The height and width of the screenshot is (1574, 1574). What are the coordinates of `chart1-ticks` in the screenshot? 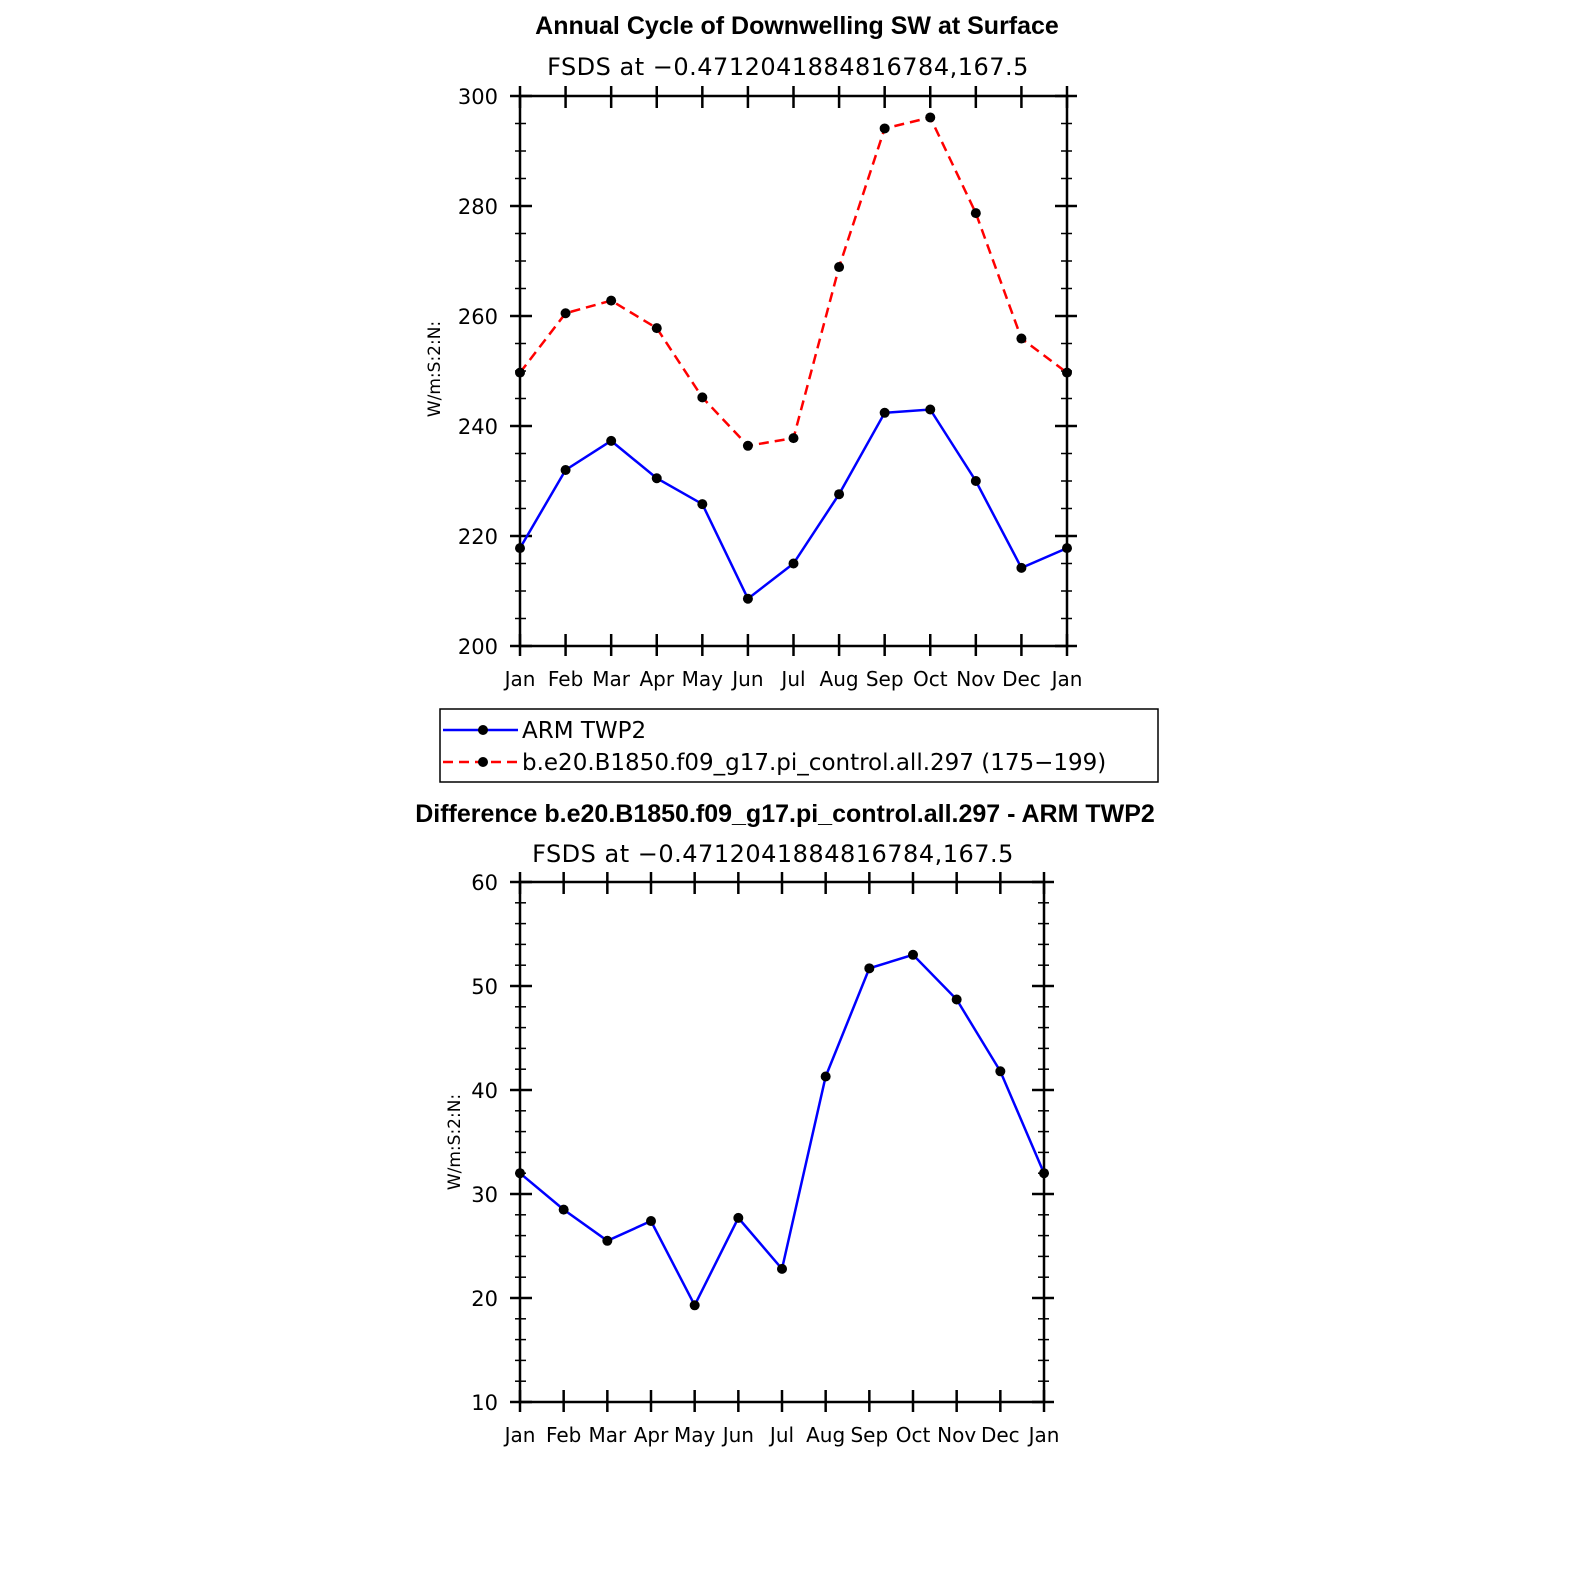 It's located at (793, 371).